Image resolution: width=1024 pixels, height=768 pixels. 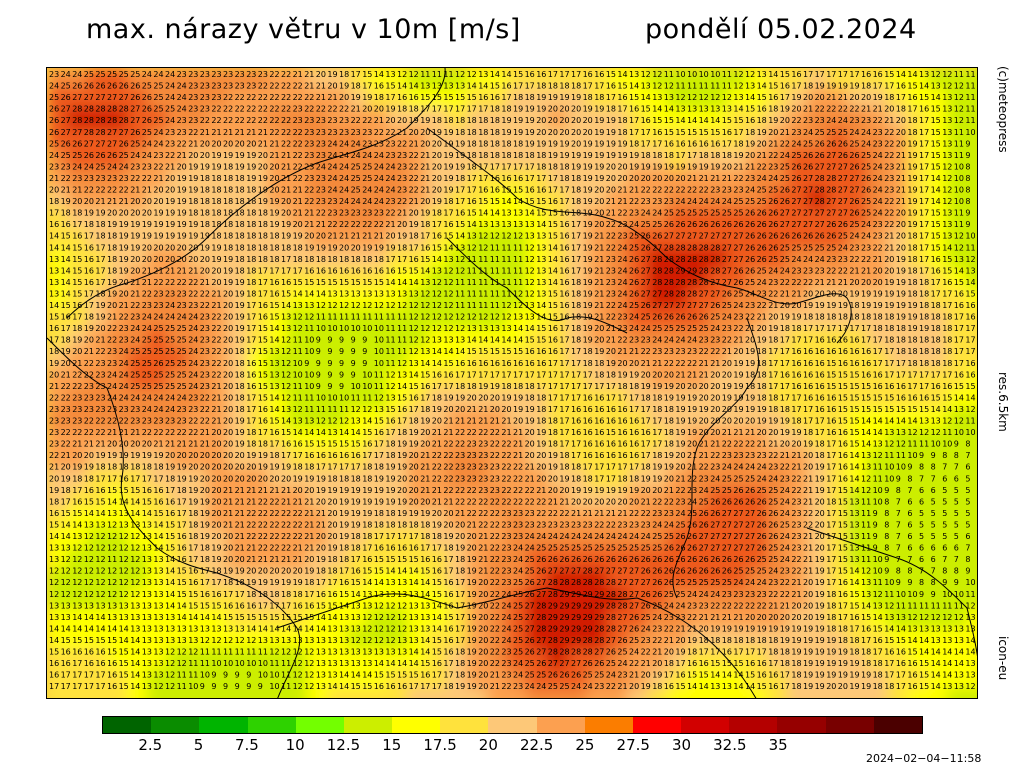 What do you see at coordinates (715, 109) in the screenshot?
I see `grid-value: 13` at bounding box center [715, 109].